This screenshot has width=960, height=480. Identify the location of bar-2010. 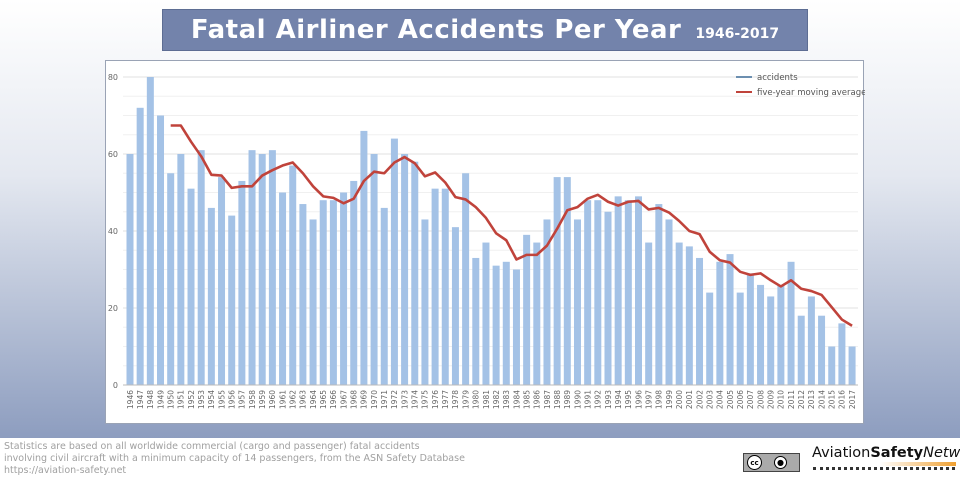
(781, 334).